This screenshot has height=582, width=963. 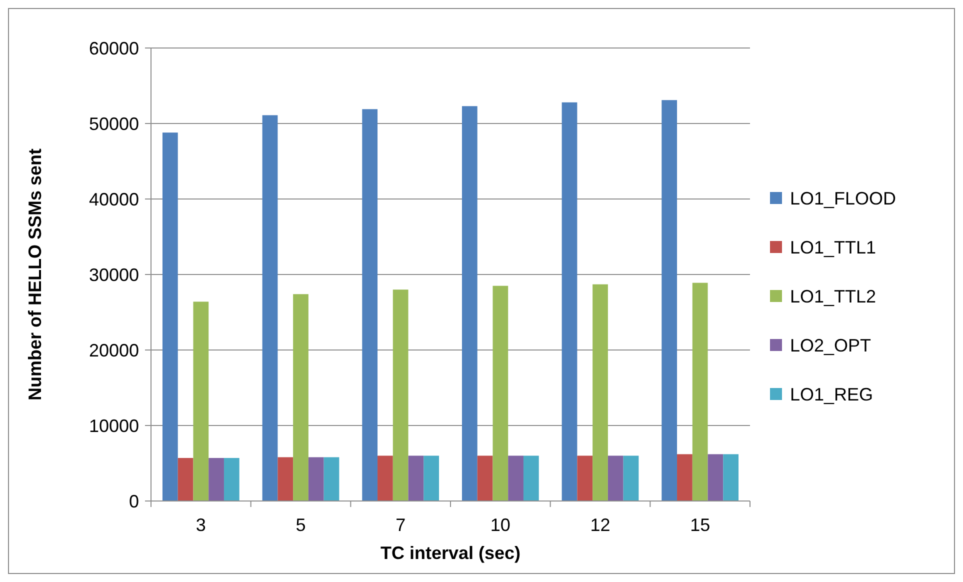 I want to click on y-tick-label: 10000, so click(x=113, y=426).